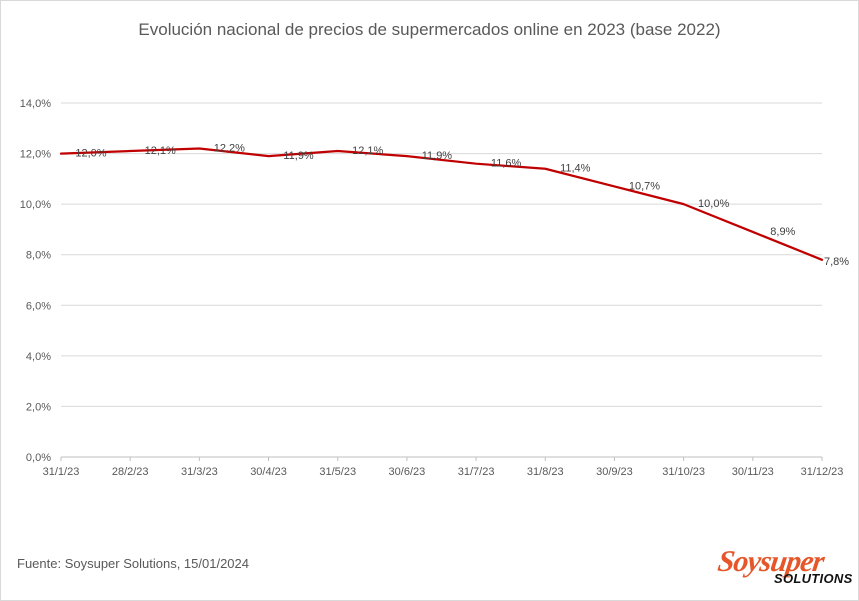 The image size is (859, 601). Describe the element at coordinates (38, 306) in the screenshot. I see `y-tick-label: 6,0%` at that location.